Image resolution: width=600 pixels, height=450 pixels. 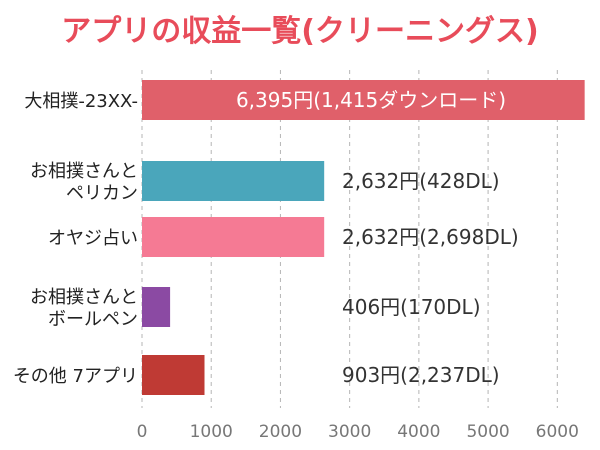 I want to click on category-label: オヤジ占い, so click(x=93, y=238).